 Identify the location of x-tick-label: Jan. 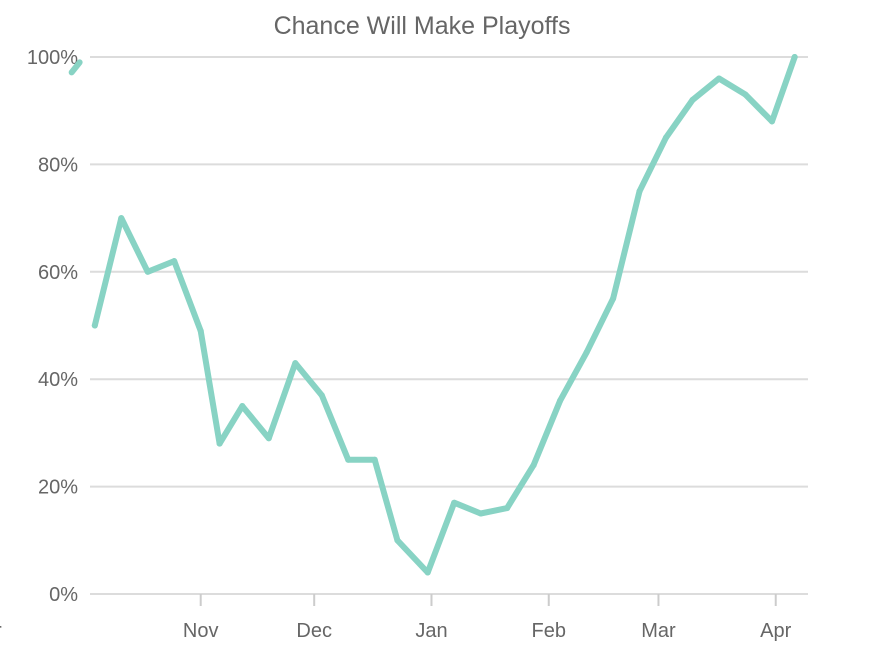
(431, 631).